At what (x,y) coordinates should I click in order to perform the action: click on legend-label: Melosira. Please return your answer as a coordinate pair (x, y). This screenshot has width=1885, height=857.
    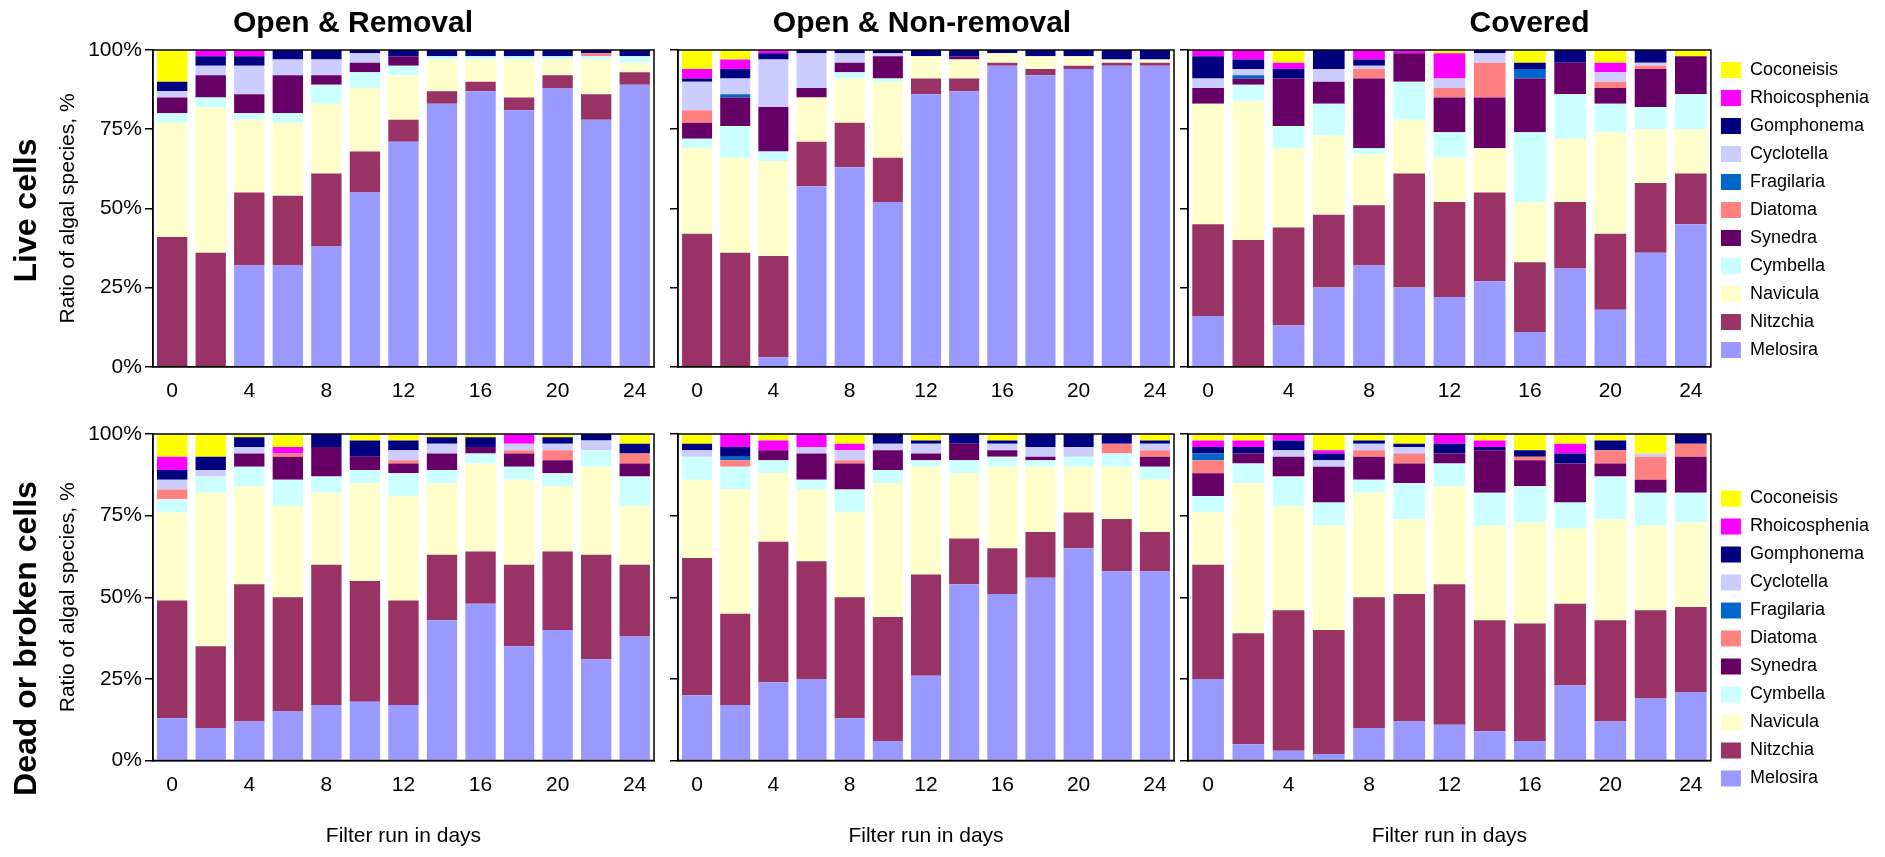
    Looking at the image, I should click on (1784, 348).